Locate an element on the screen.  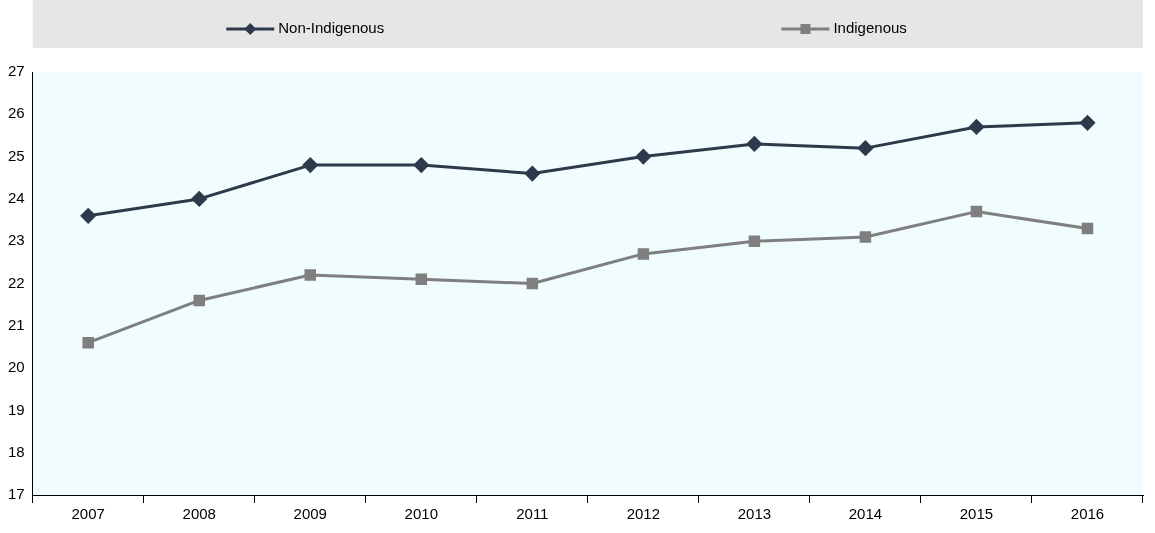
x-tick-label: 2016 is located at coordinates (1087, 514).